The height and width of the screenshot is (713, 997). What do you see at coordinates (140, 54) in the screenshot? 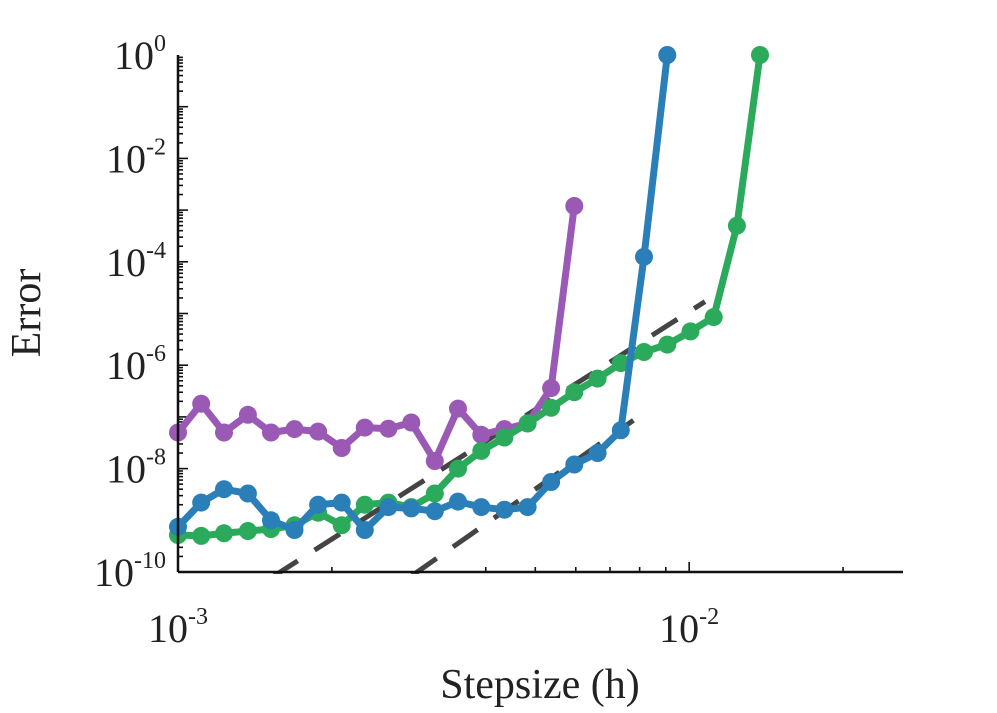
I see `y-tick-label: 10⁰` at bounding box center [140, 54].